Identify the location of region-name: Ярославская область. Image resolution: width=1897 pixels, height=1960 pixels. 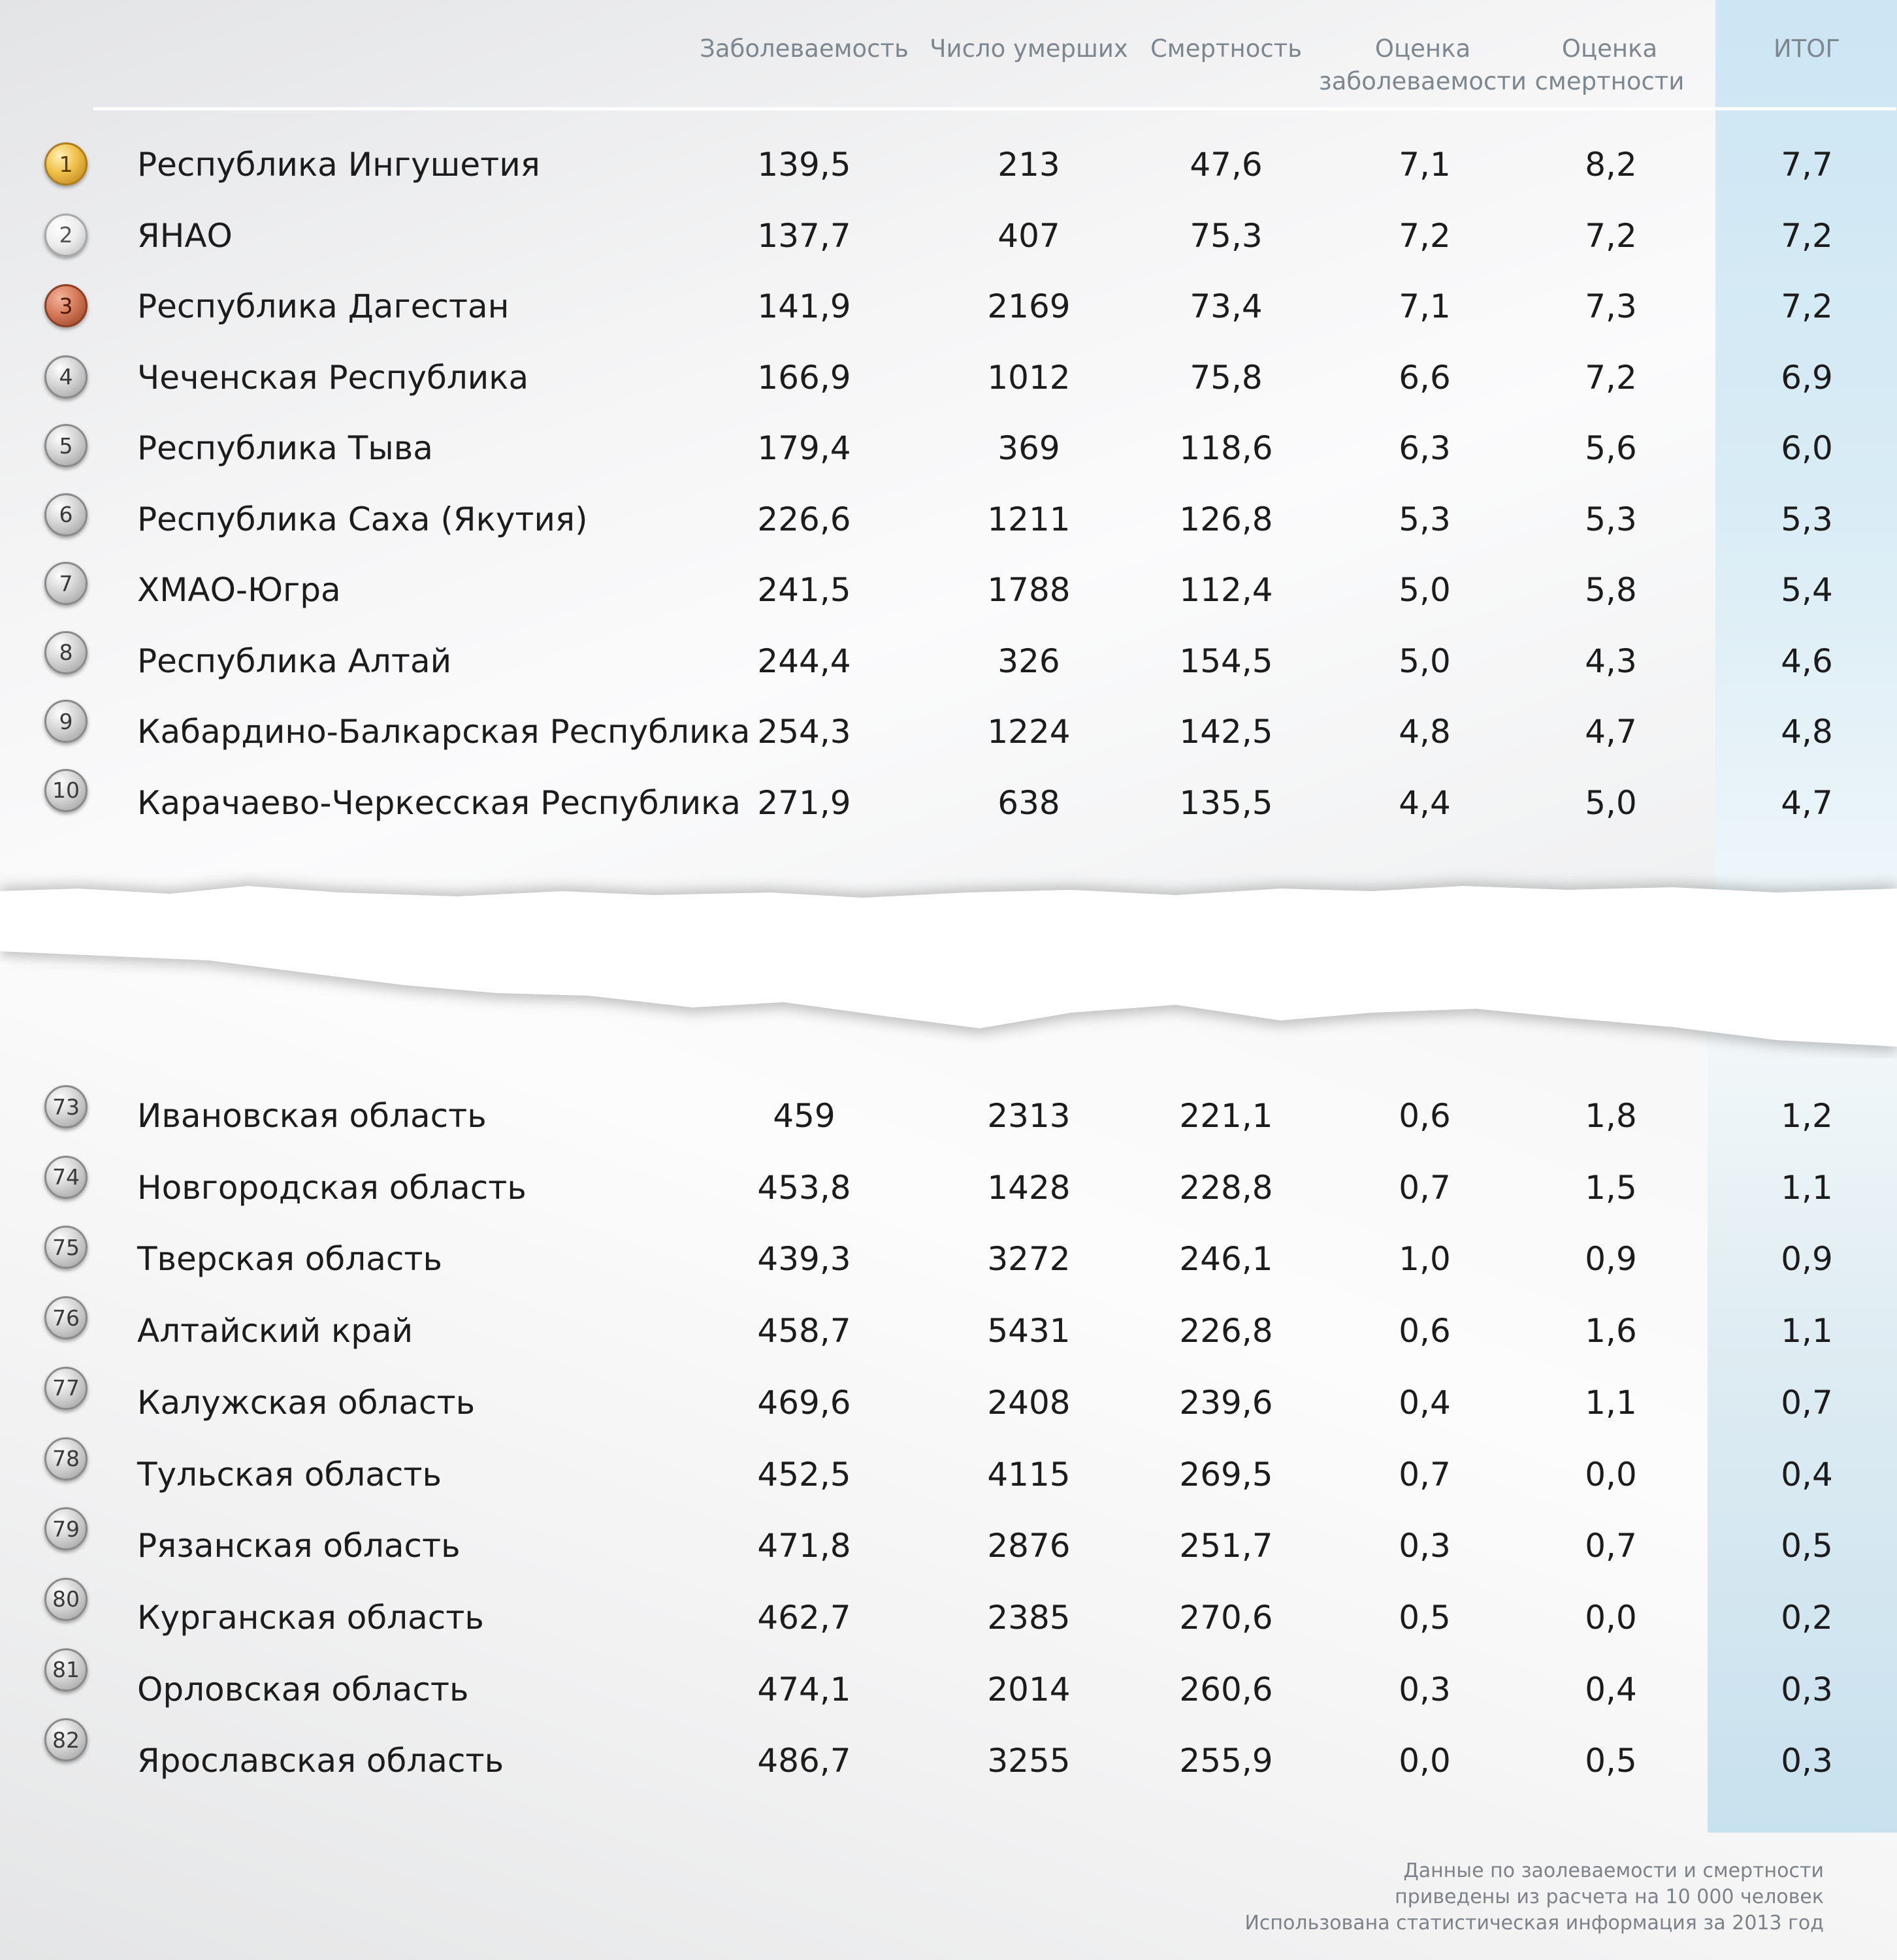
(321, 1761).